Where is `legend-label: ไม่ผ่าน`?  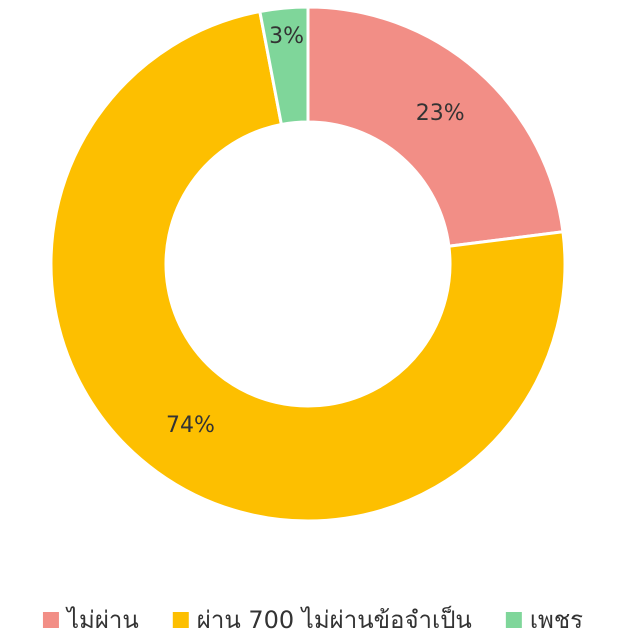
legend-label: ไม่ผ่าน is located at coordinates (102, 620).